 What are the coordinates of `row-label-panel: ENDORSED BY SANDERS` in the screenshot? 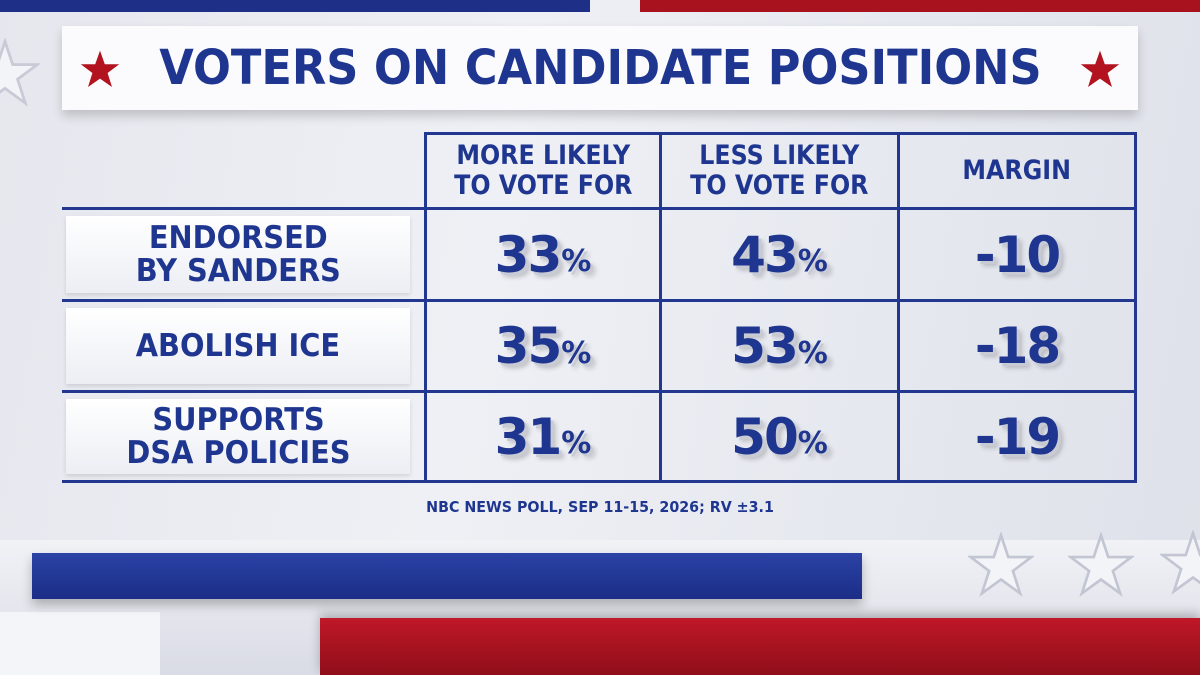 It's located at (238, 254).